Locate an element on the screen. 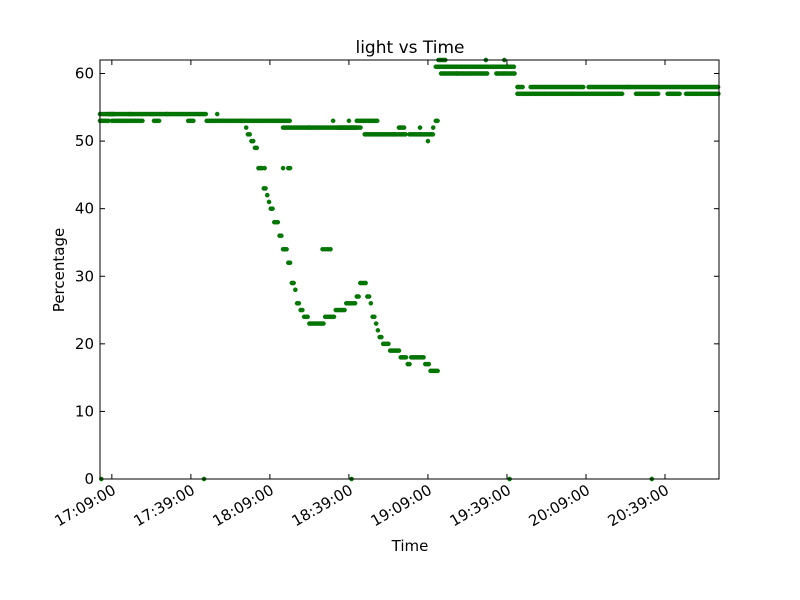 Image resolution: width=800 pixels, height=600 pixels. x-tick-label: 20:09:00 is located at coordinates (559, 505).